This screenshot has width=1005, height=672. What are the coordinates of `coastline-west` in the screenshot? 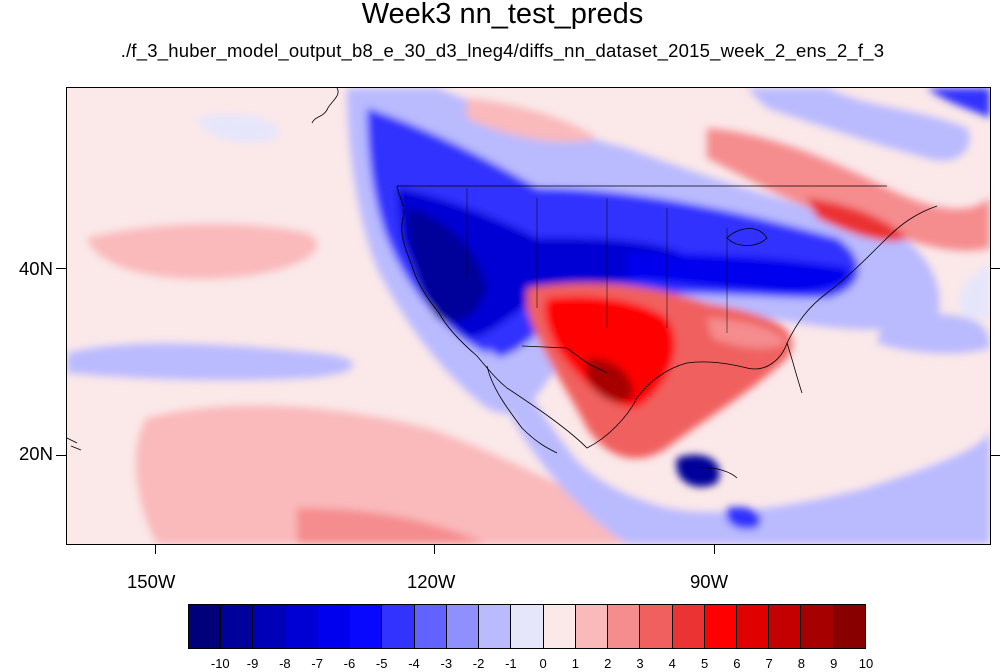 It's located at (452, 287).